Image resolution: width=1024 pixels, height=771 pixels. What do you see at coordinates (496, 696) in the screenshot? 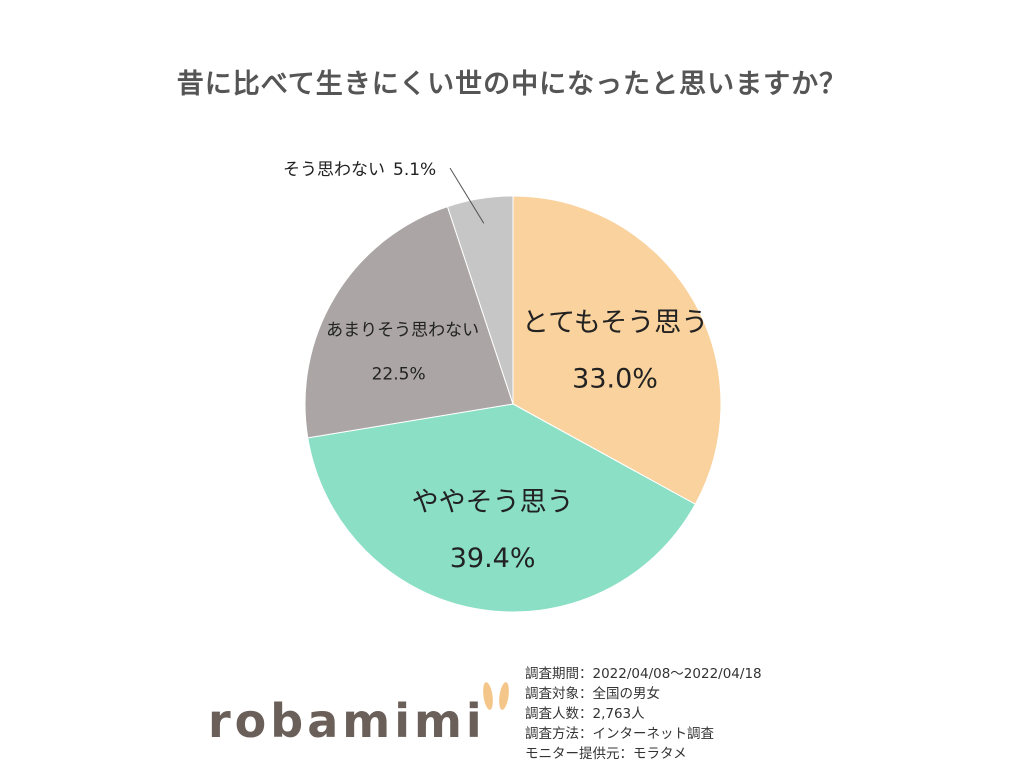
I see `logo-ears-icon` at bounding box center [496, 696].